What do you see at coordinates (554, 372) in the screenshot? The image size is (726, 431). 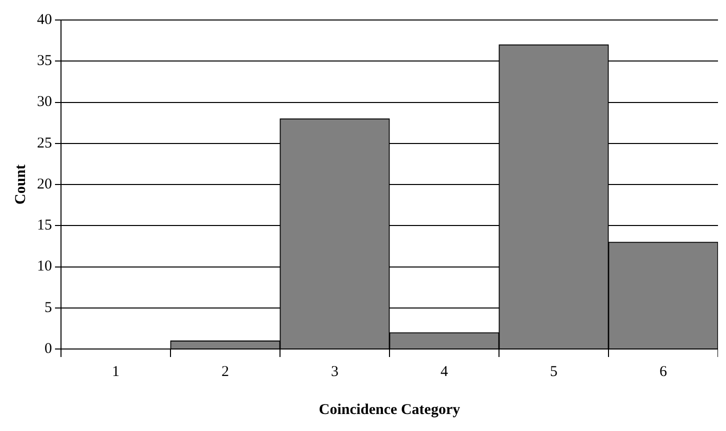 I see `x-tick-label: 5` at bounding box center [554, 372].